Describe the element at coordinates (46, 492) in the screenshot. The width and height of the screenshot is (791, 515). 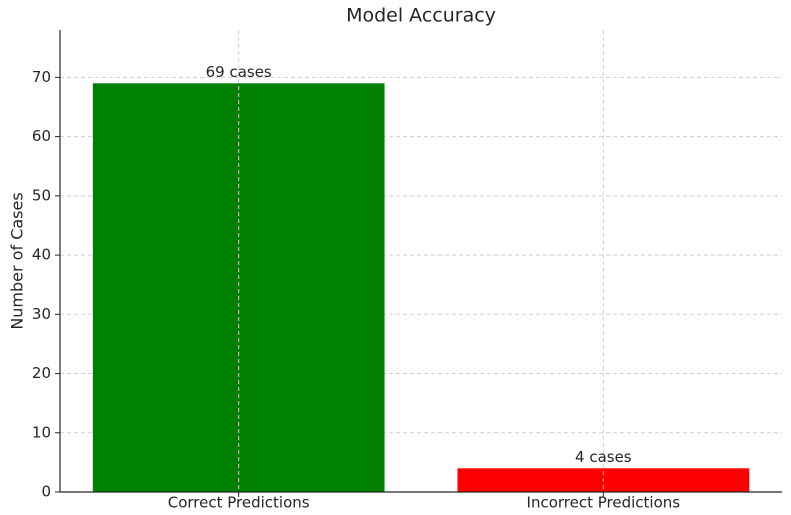
I see `y-tick-label: 0` at that location.